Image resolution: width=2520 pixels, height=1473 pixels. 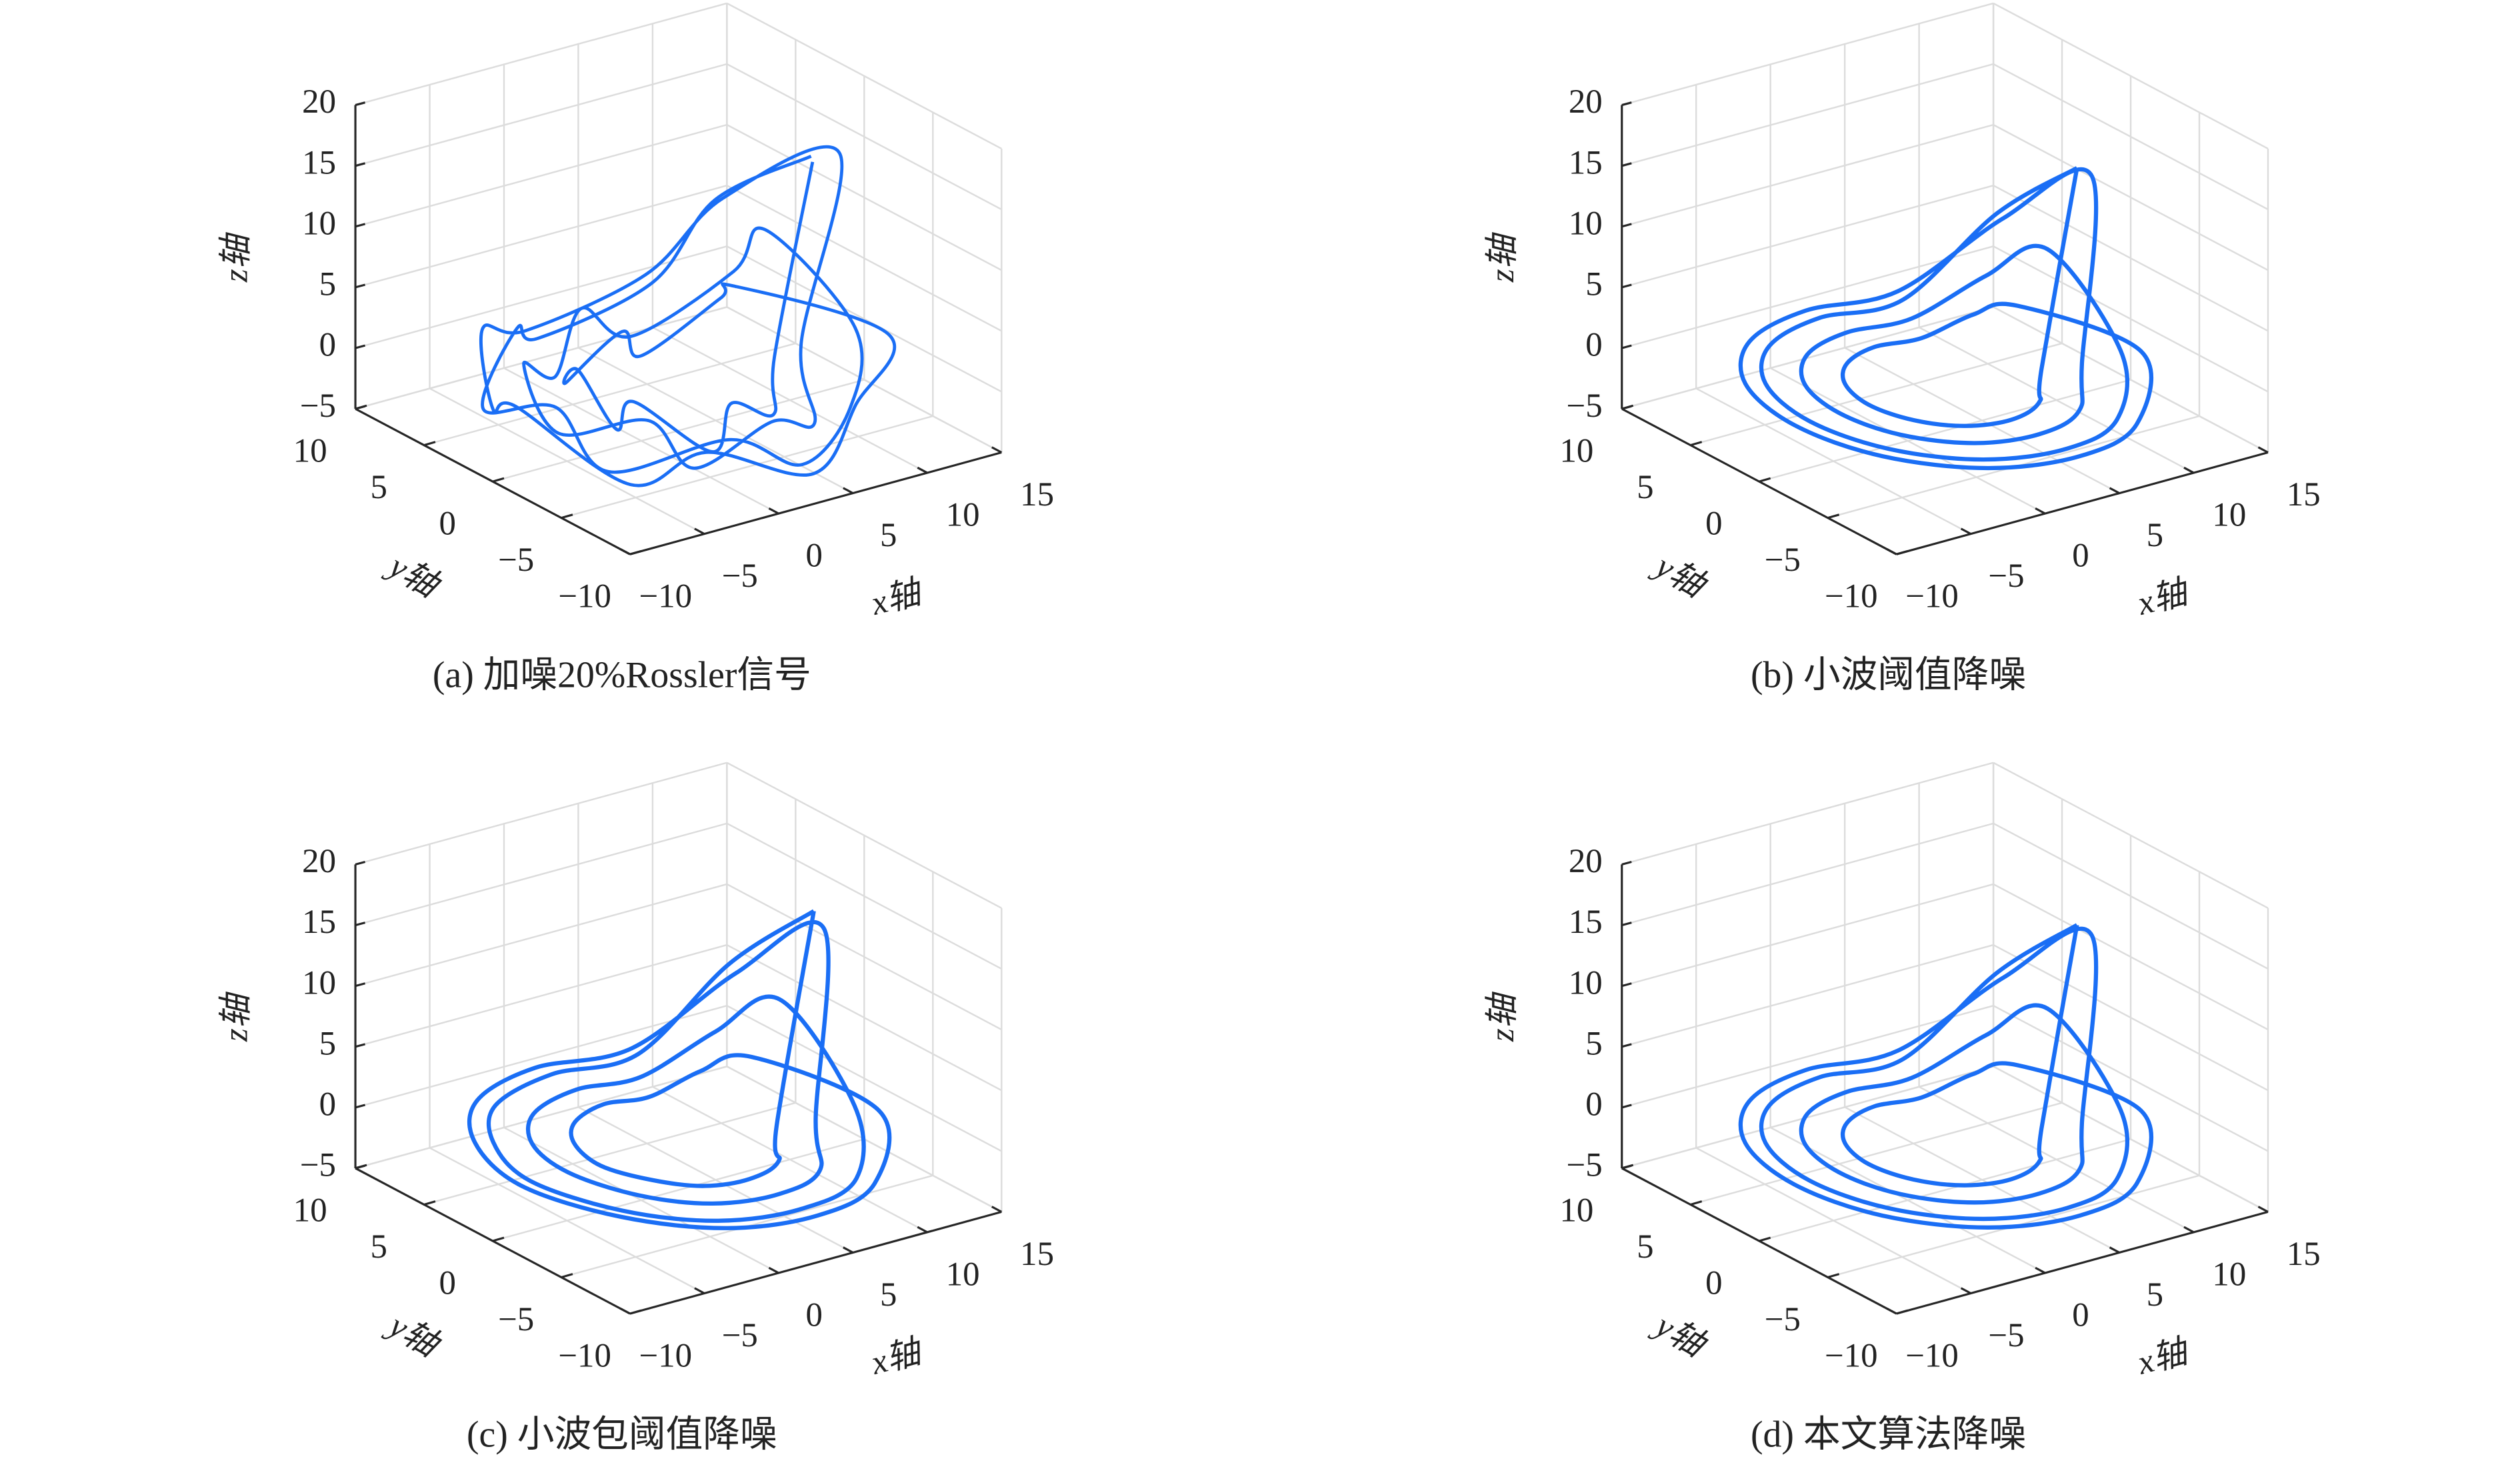 I want to click on caption: (d) 本文算法降噪, so click(x=1888, y=1435).